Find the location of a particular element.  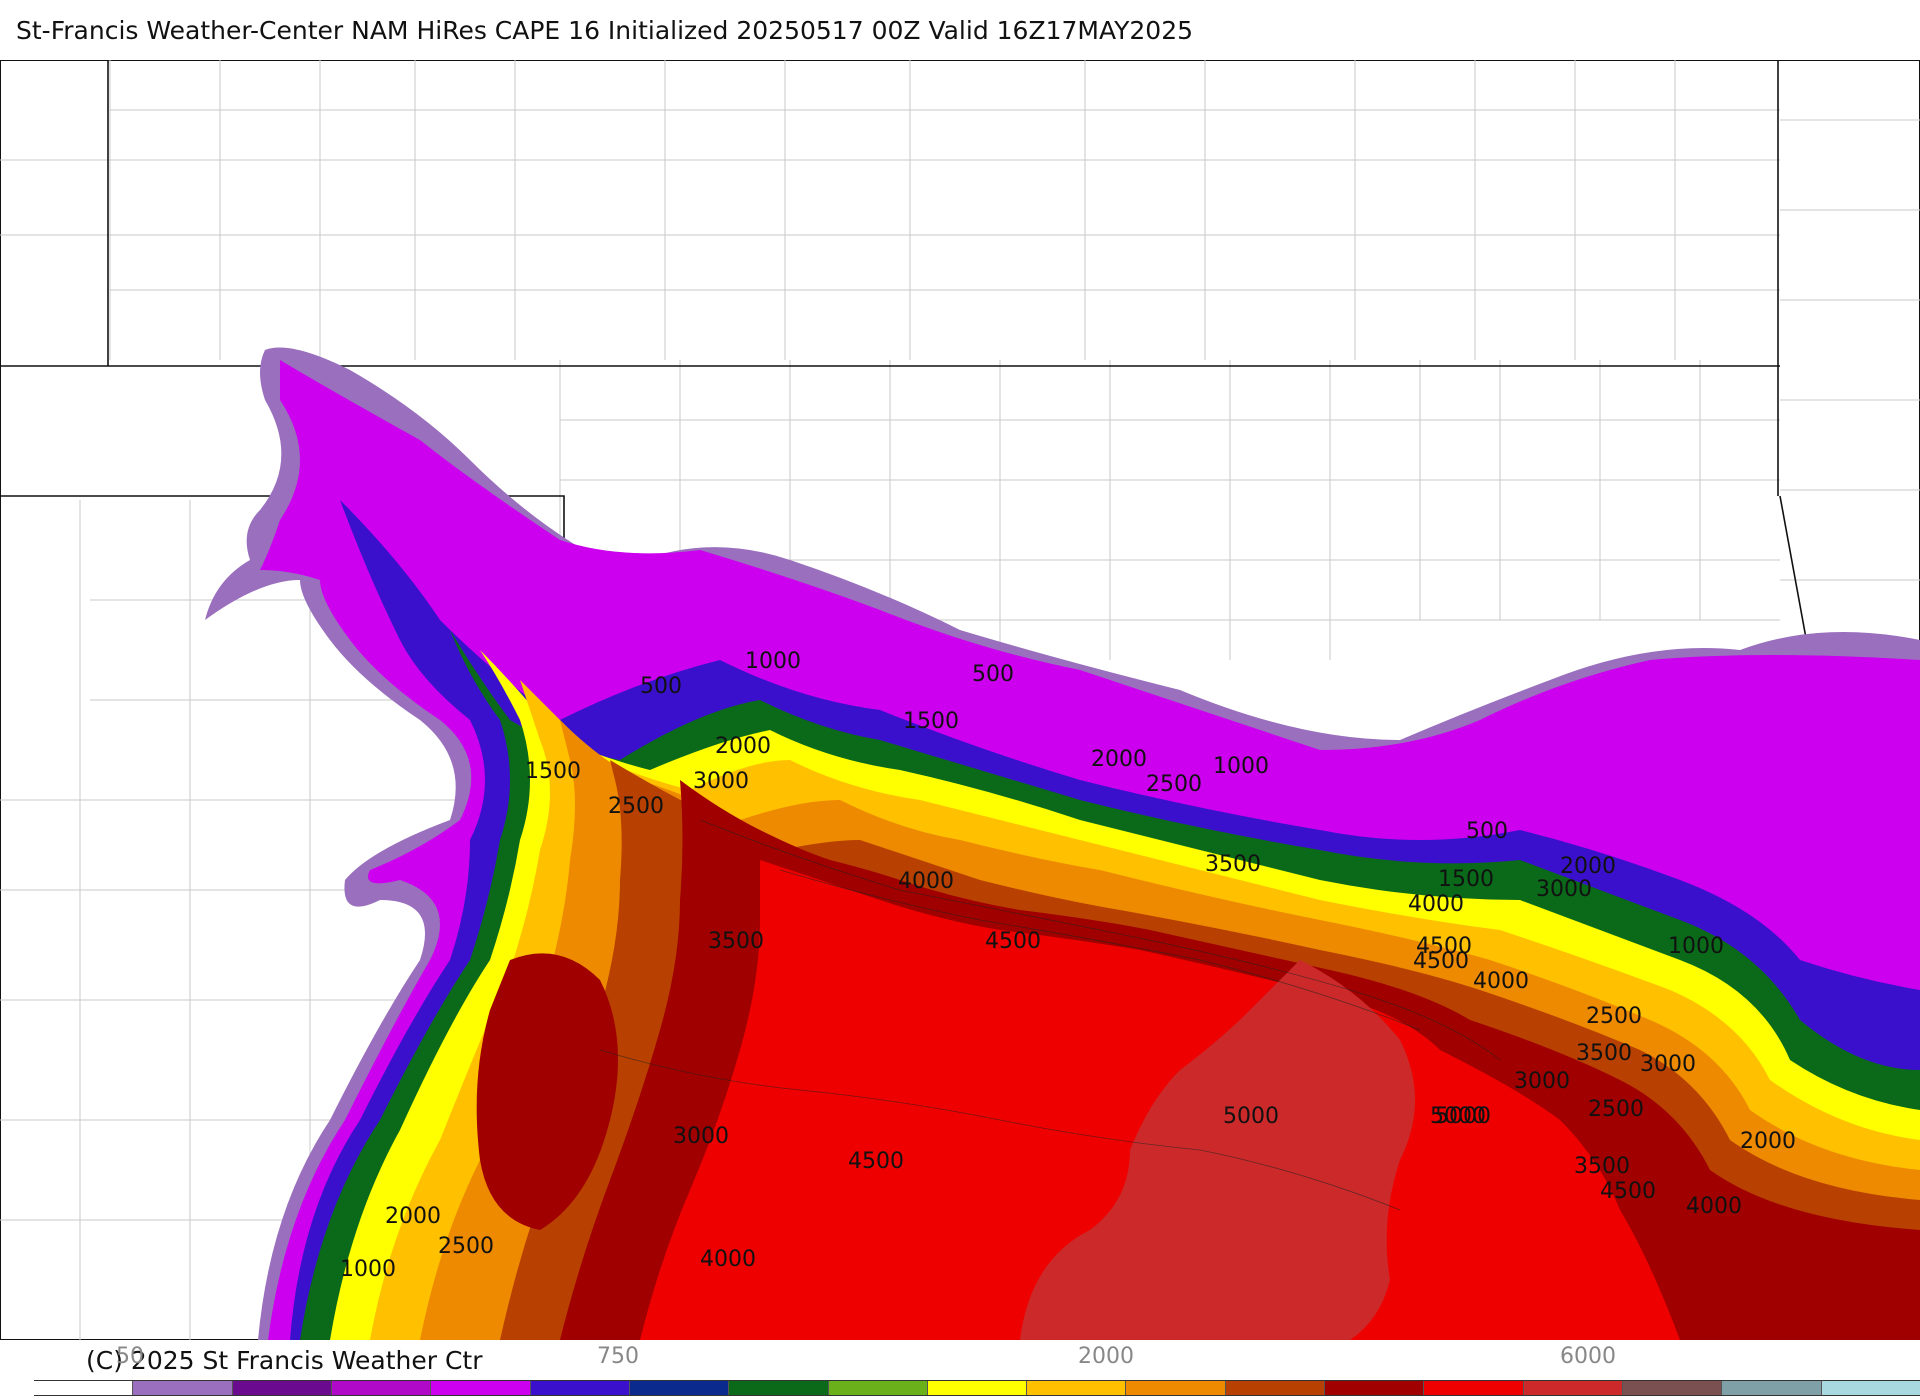

cape-colorbar is located at coordinates (977, 1388).